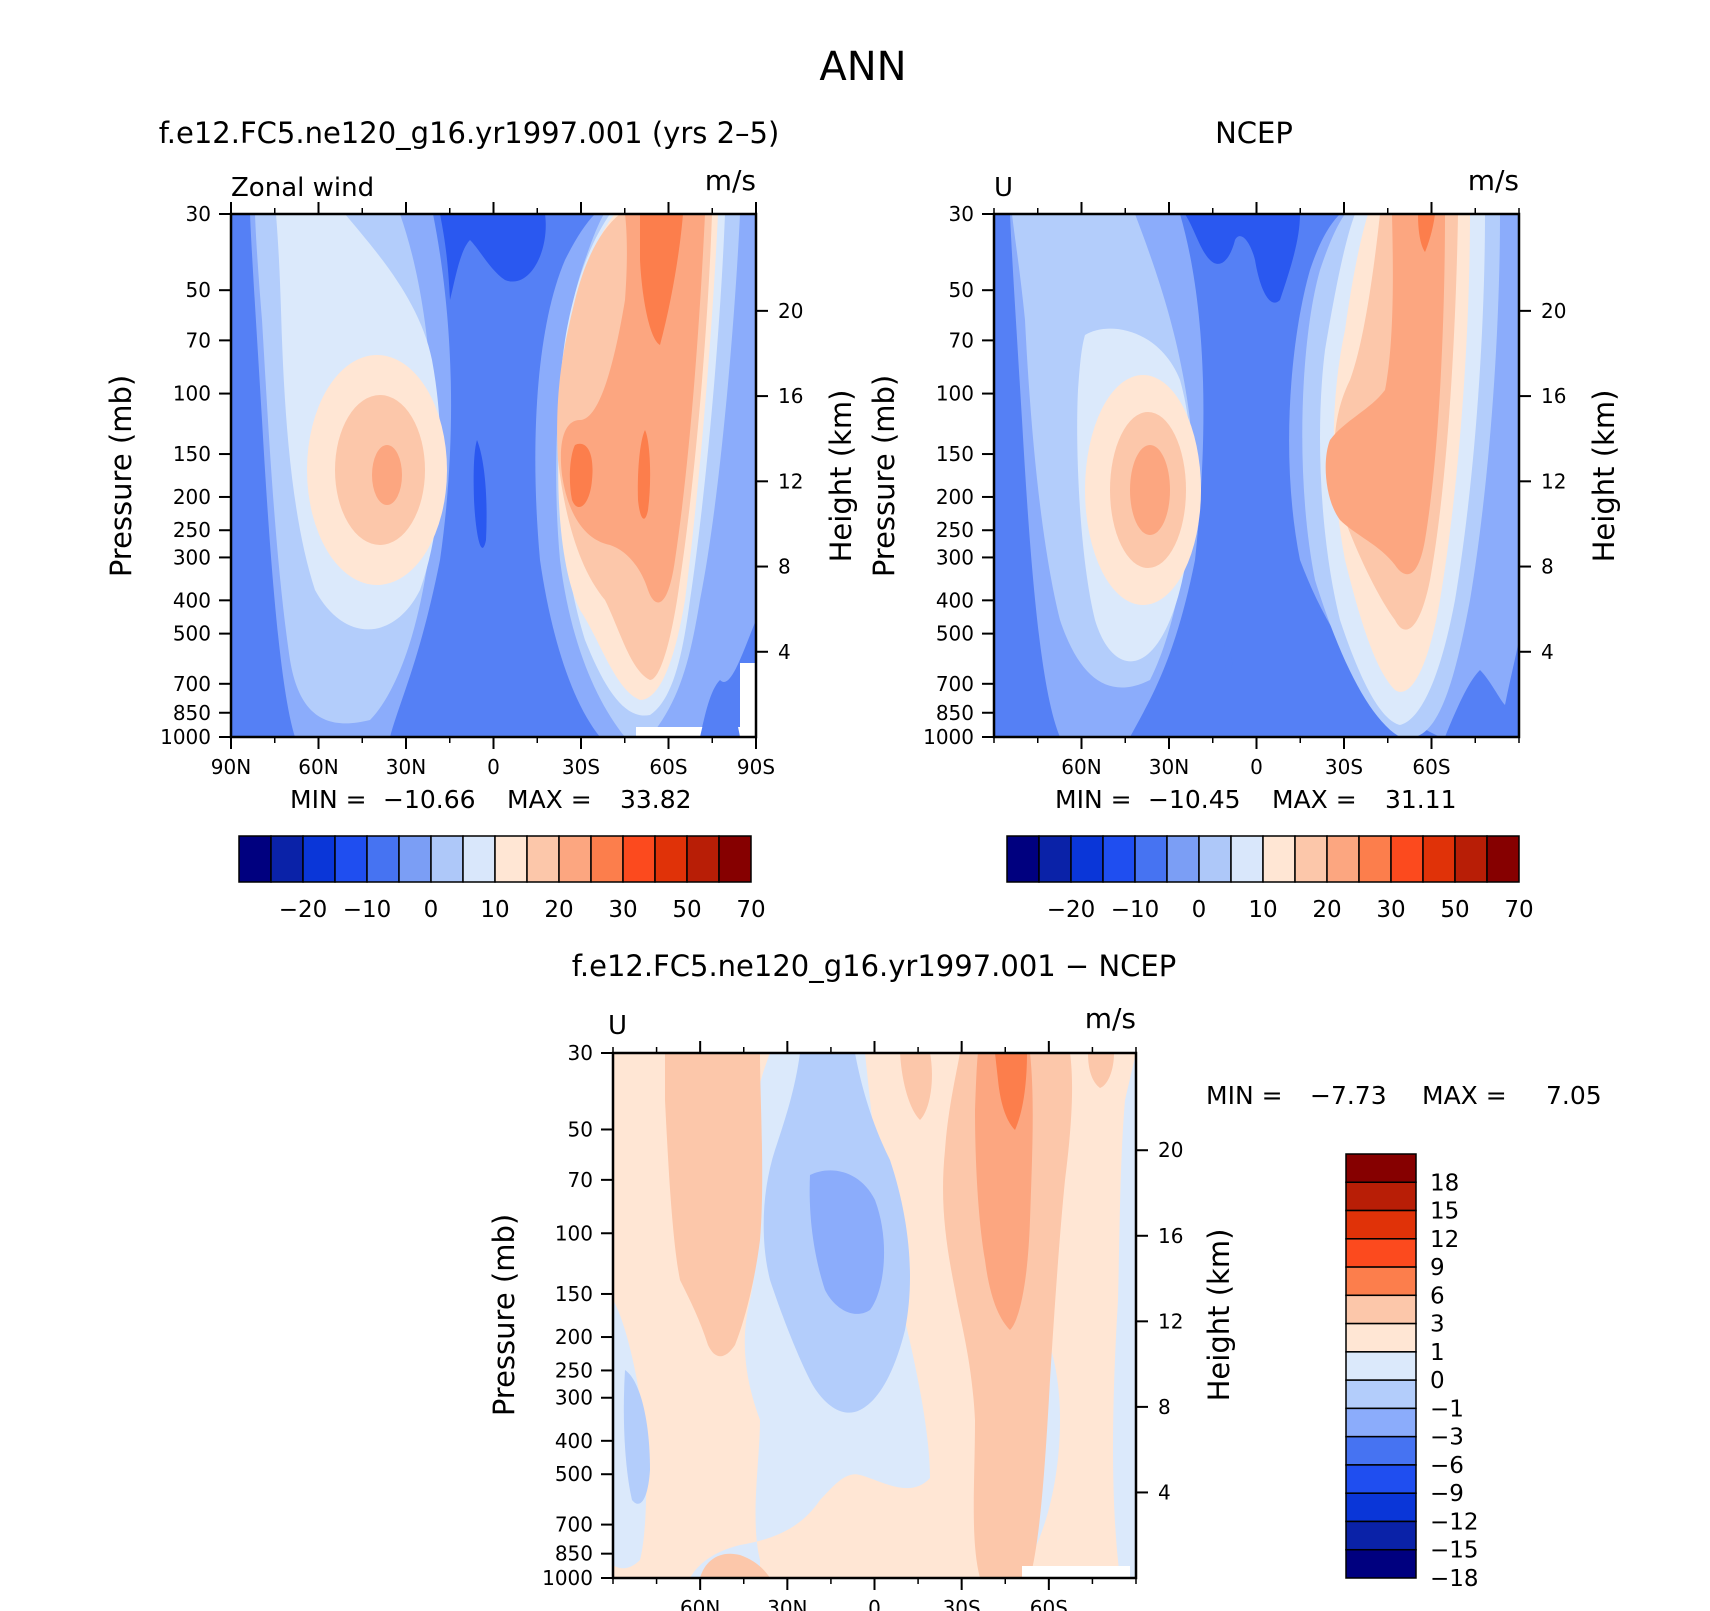 The height and width of the screenshot is (1611, 1710). What do you see at coordinates (688, 732) in the screenshot?
I see `missing-data-strip` at bounding box center [688, 732].